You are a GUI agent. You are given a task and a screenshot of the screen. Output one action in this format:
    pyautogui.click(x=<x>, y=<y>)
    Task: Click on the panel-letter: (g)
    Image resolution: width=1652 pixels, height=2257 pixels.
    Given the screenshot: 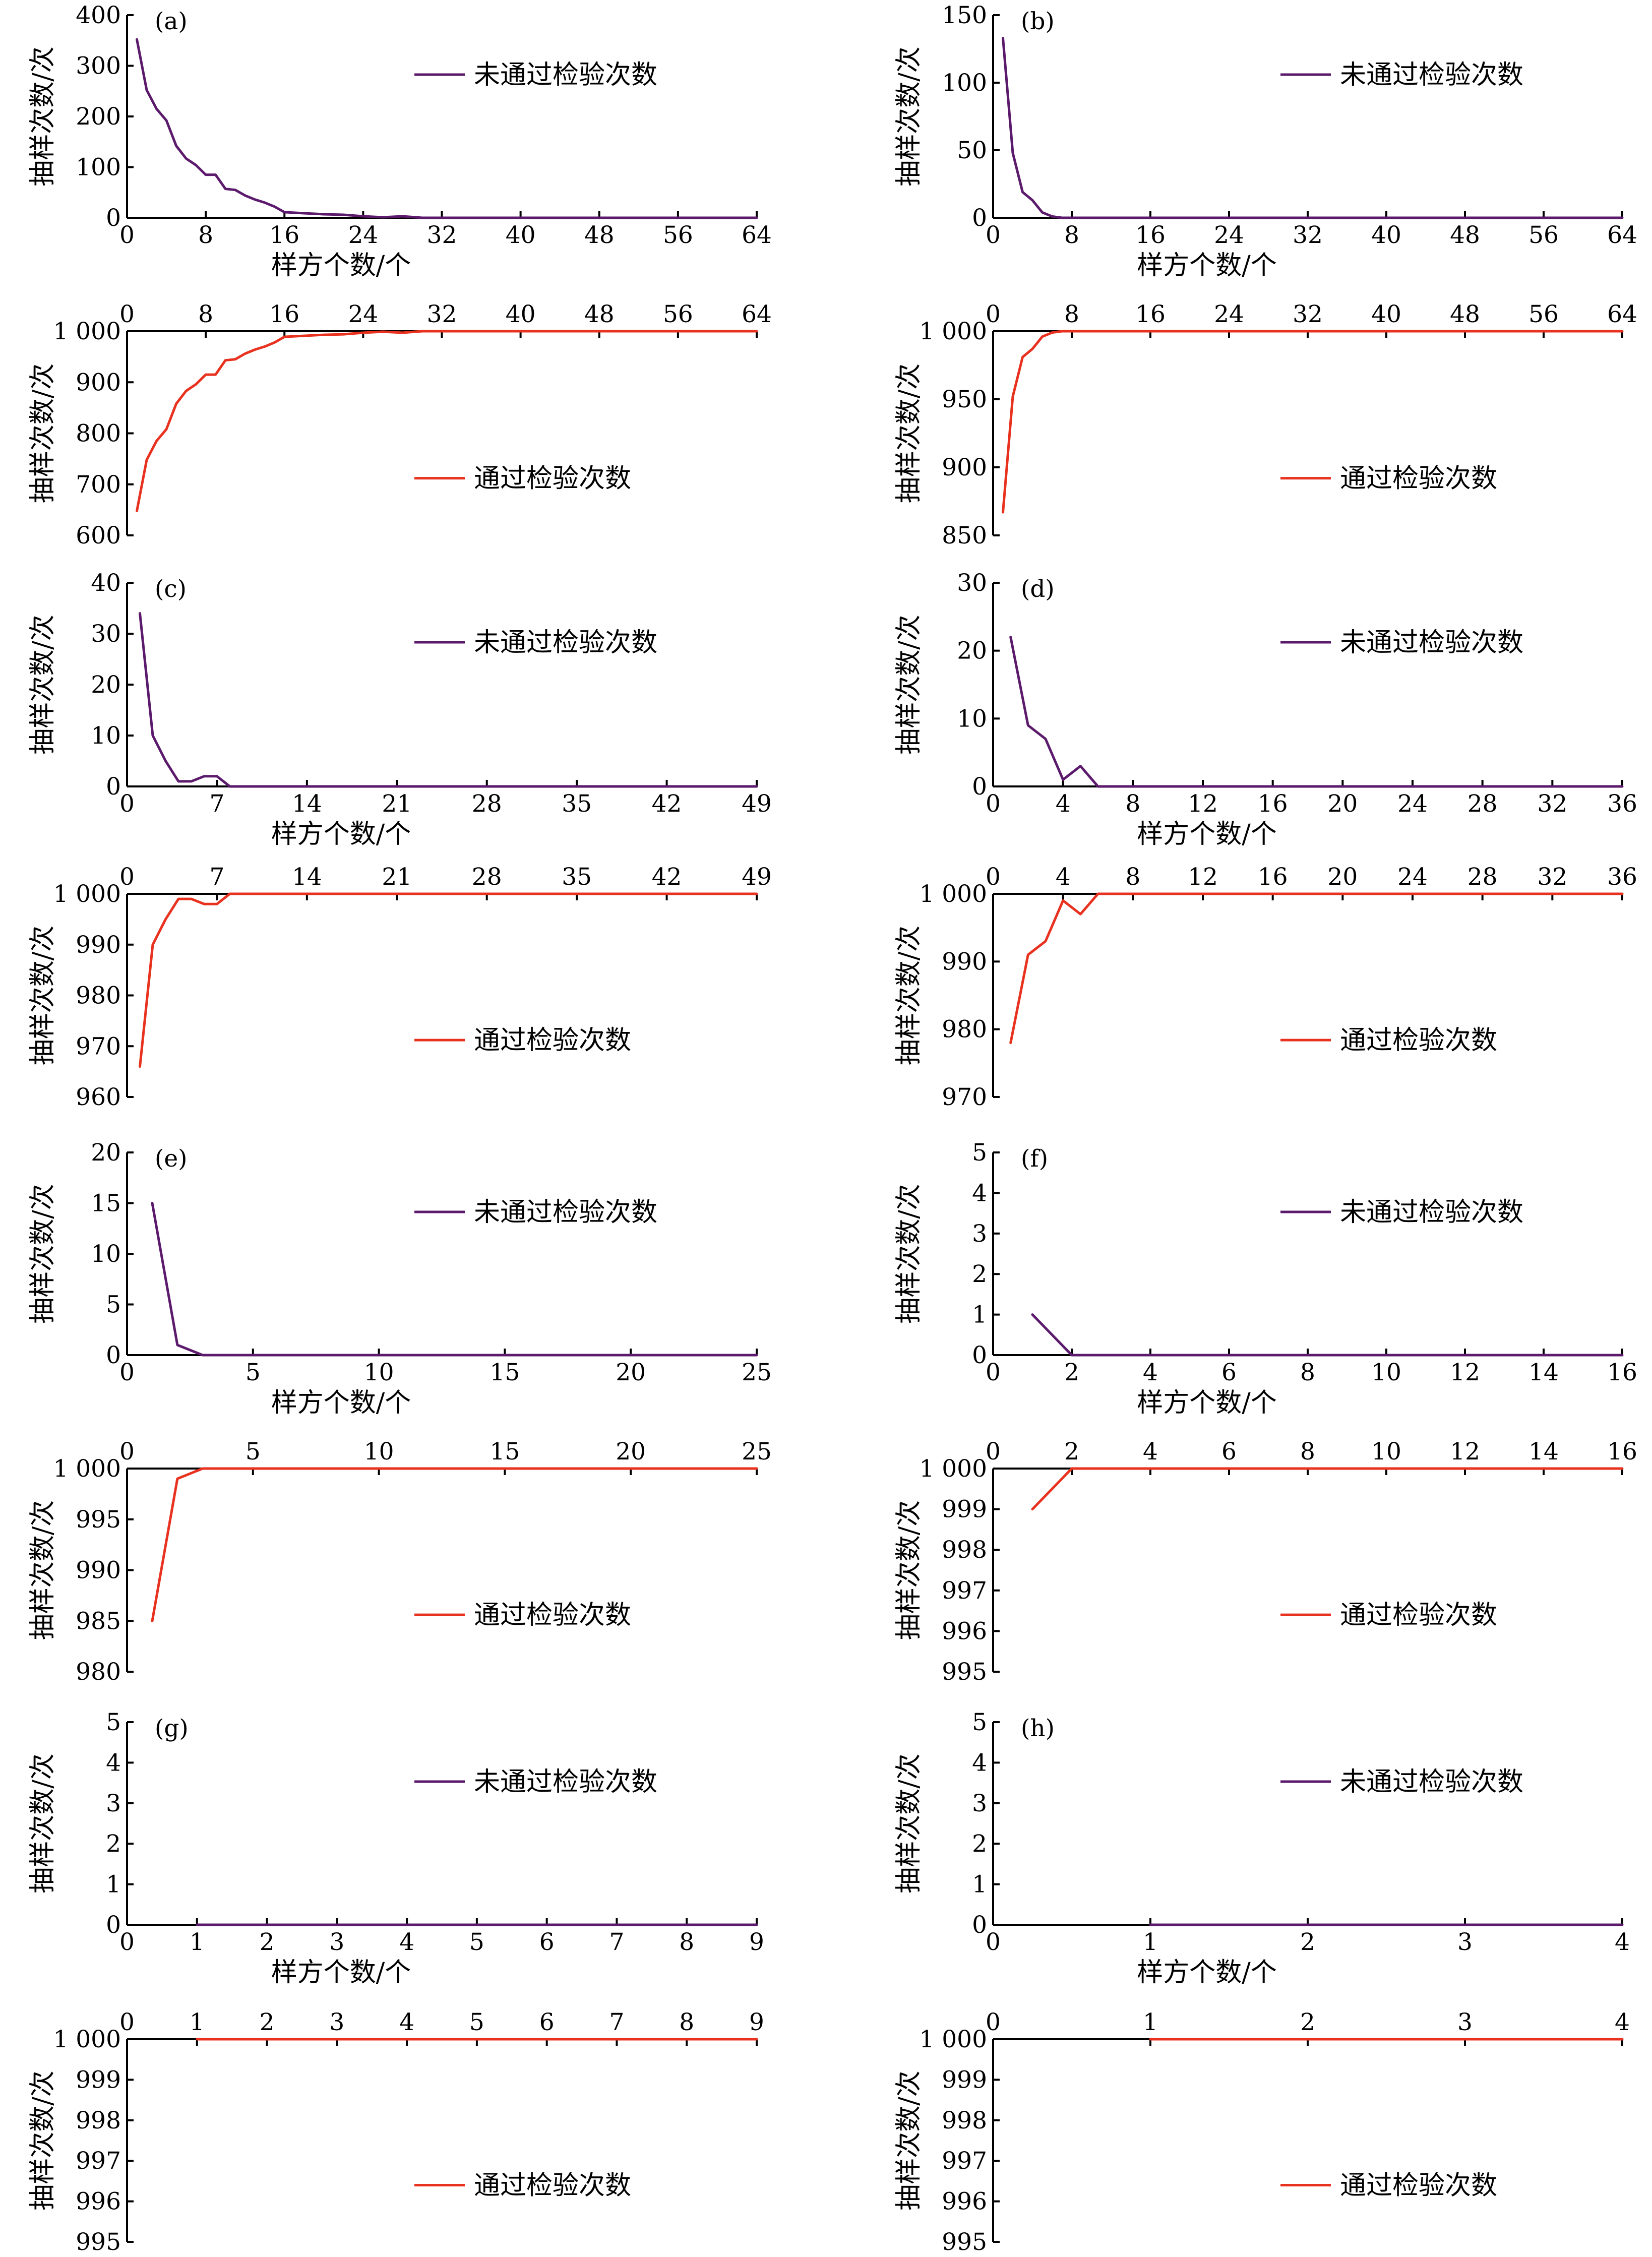 What is the action you would take?
    pyautogui.click(x=172, y=1728)
    